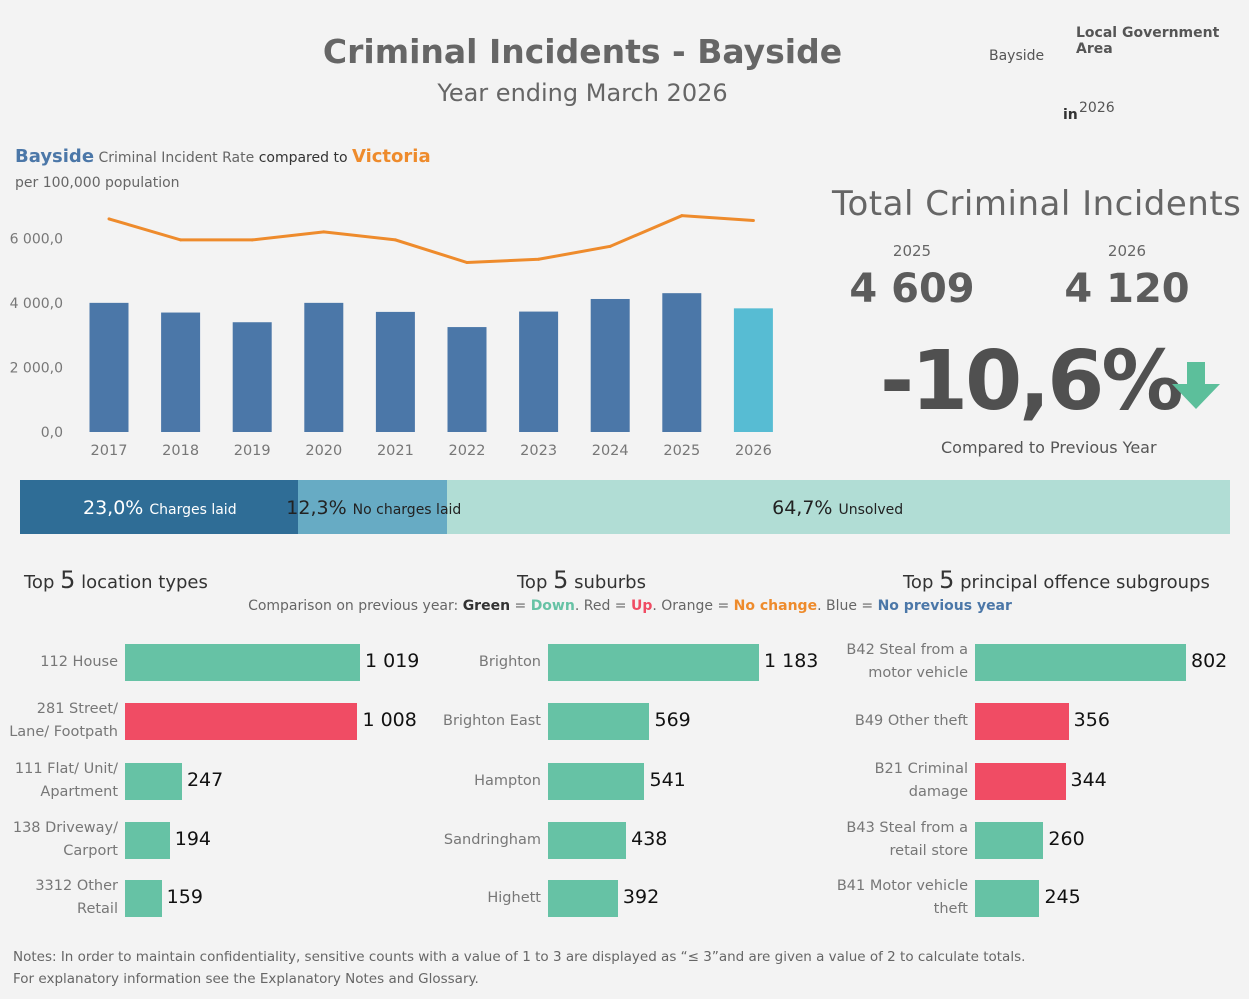 The image size is (1249, 999). I want to click on legend-blue: Blue, so click(841, 606).